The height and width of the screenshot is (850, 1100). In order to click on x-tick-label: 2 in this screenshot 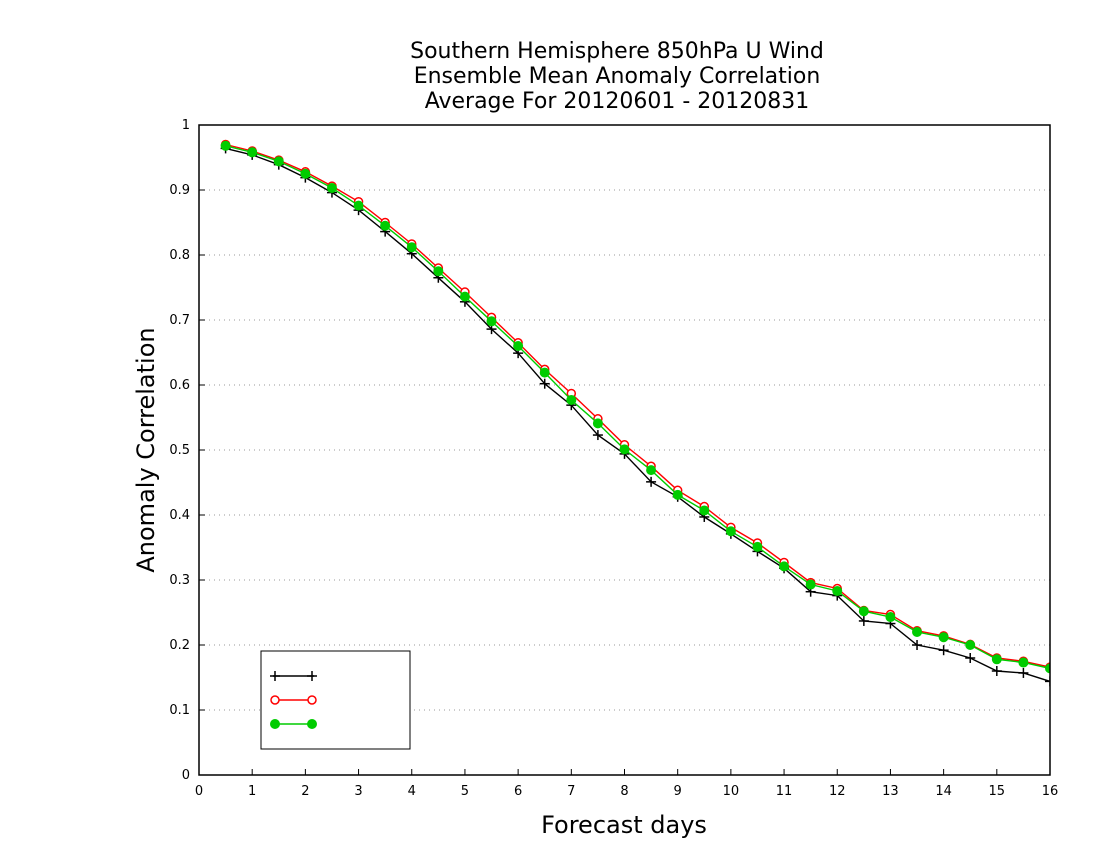, I will do `click(305, 791)`.